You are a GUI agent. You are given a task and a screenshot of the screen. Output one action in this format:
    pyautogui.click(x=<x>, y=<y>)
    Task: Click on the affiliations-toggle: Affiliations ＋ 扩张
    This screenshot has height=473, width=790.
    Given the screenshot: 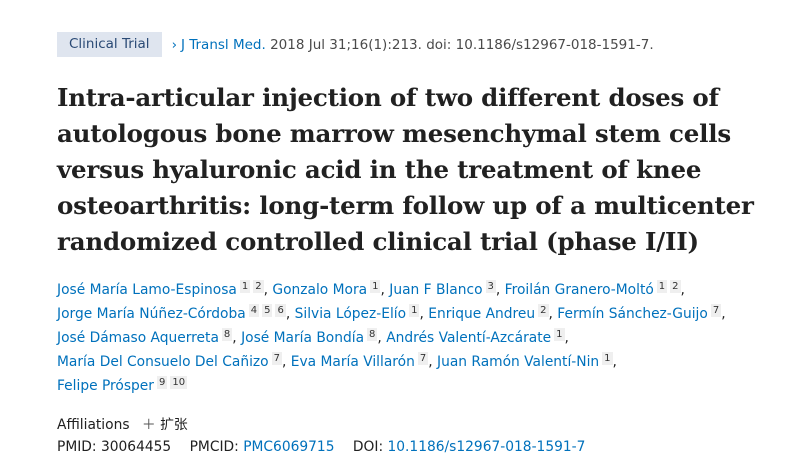 What is the action you would take?
    pyautogui.click(x=122, y=423)
    